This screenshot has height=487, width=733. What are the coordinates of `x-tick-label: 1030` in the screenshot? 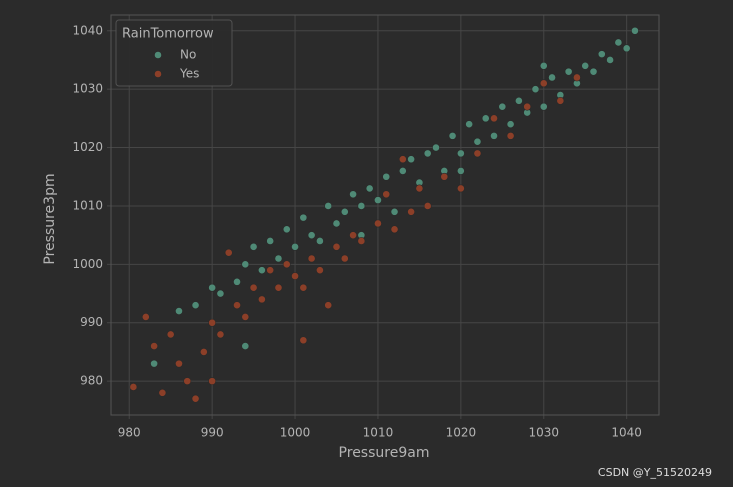 It's located at (543, 433).